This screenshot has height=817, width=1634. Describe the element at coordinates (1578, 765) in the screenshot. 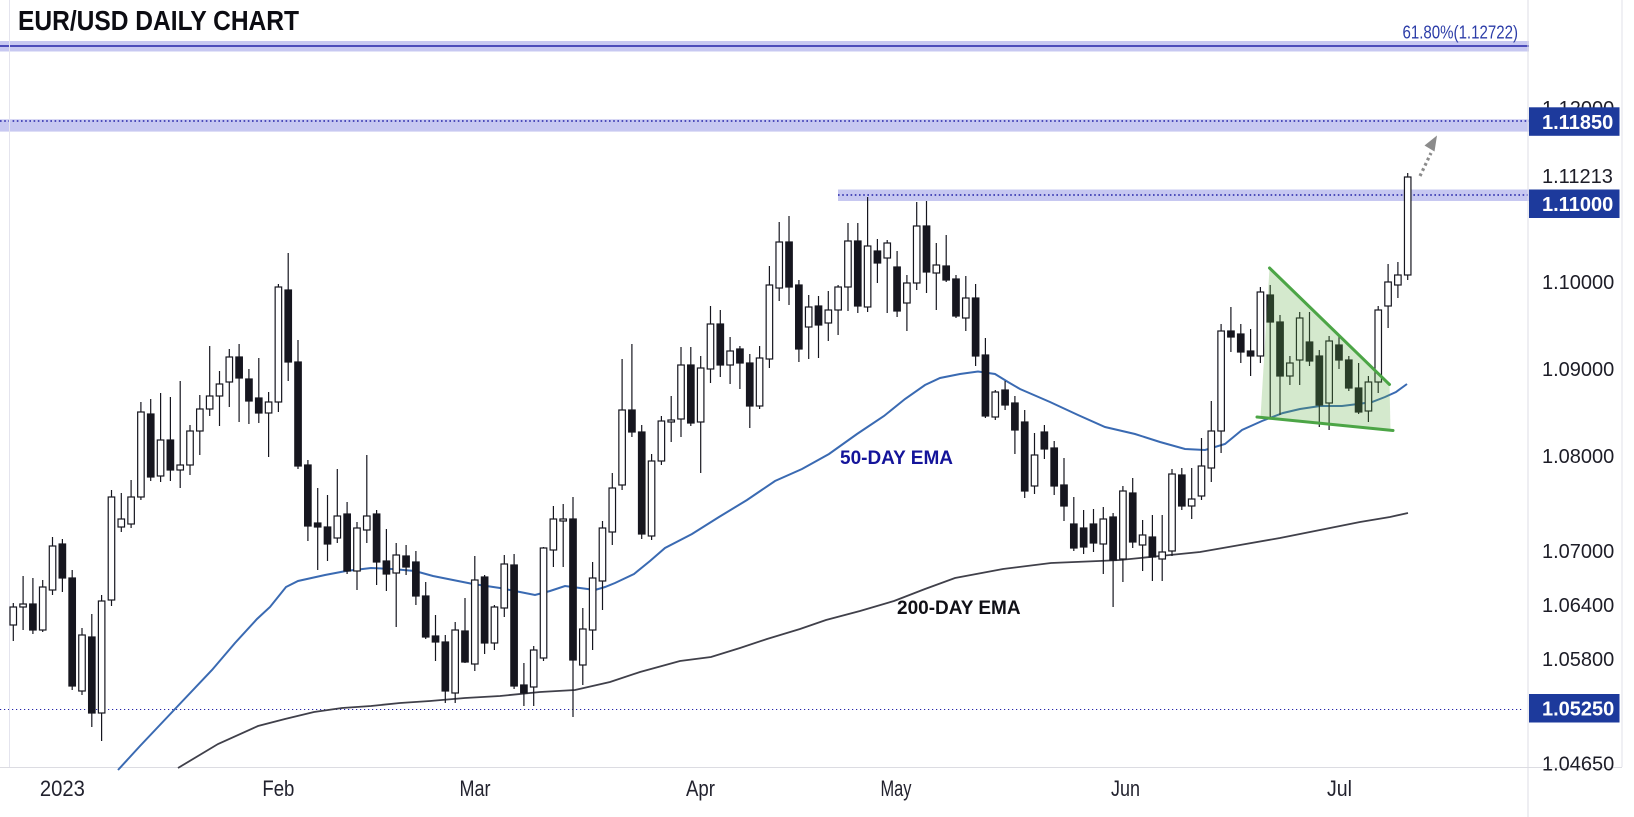

I see `svg-text: 1.04650` at that location.